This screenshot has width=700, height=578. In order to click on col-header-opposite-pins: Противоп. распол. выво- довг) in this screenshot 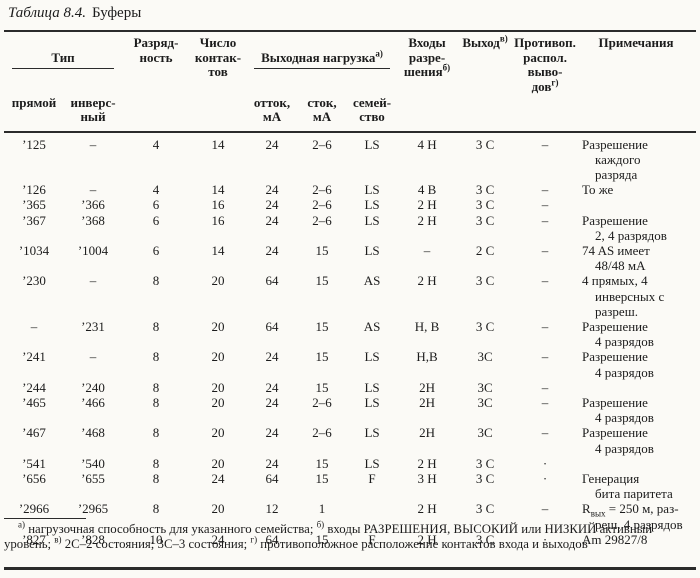, I will do `click(545, 64)`.